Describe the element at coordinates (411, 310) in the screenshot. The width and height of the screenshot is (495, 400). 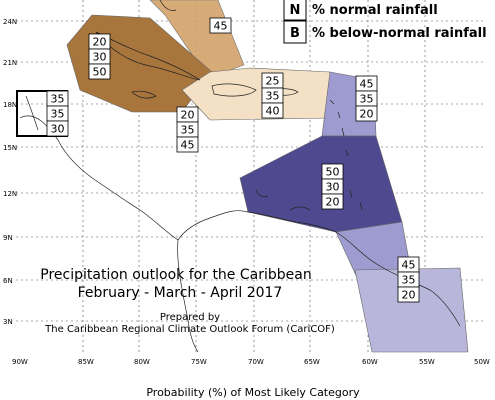
I see `region-guianas` at that location.